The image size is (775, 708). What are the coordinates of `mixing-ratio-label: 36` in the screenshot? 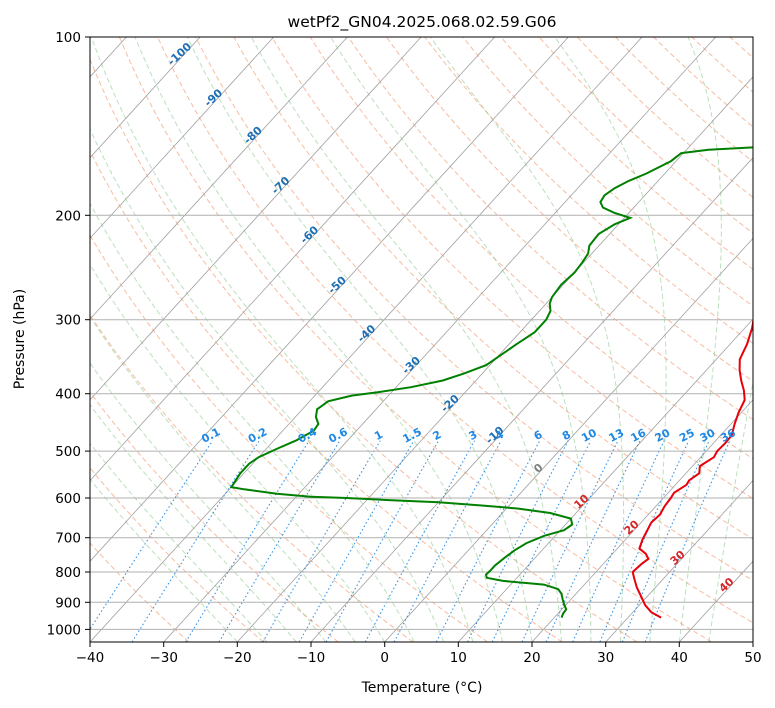 It's located at (728, 435).